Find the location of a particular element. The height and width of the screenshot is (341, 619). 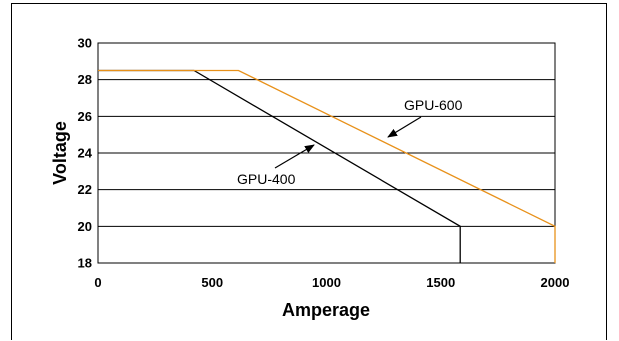

gpu-400-arrow is located at coordinates (294, 156).